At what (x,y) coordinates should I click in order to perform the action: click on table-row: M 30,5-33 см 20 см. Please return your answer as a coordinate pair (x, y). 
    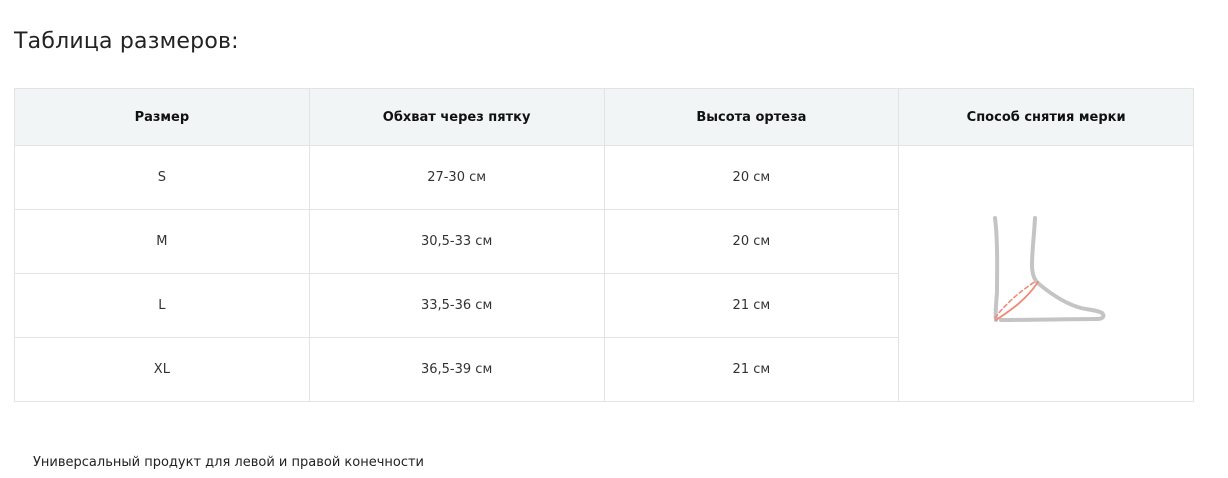
    Looking at the image, I should click on (604, 241).